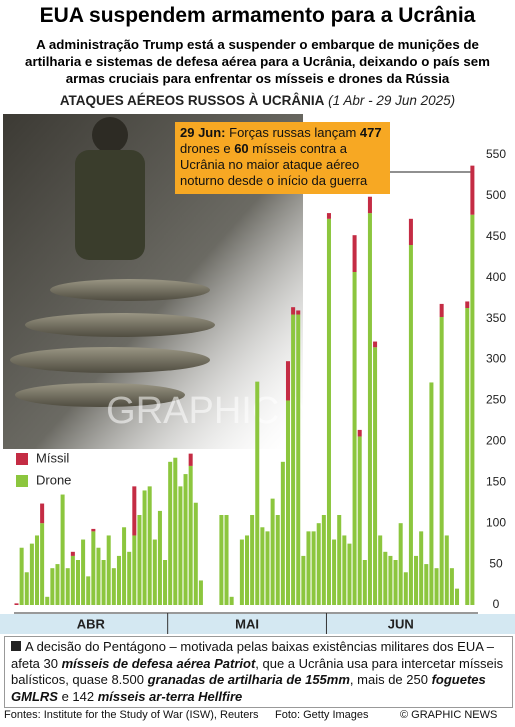 This screenshot has width=515, height=727. Describe the element at coordinates (257, 15) in the screenshot. I see `title: EUA suspendem armamento para a Ucrânia` at that location.